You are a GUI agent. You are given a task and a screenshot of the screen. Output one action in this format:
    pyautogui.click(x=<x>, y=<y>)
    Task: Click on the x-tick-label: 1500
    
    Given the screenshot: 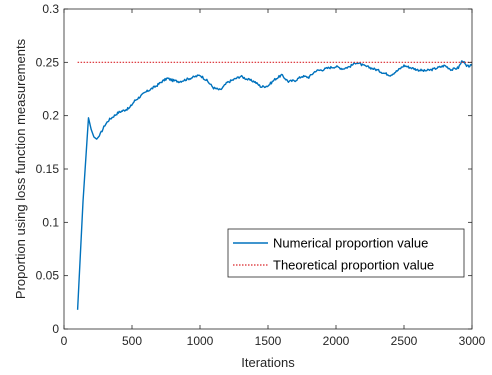 What is the action you would take?
    pyautogui.click(x=268, y=341)
    